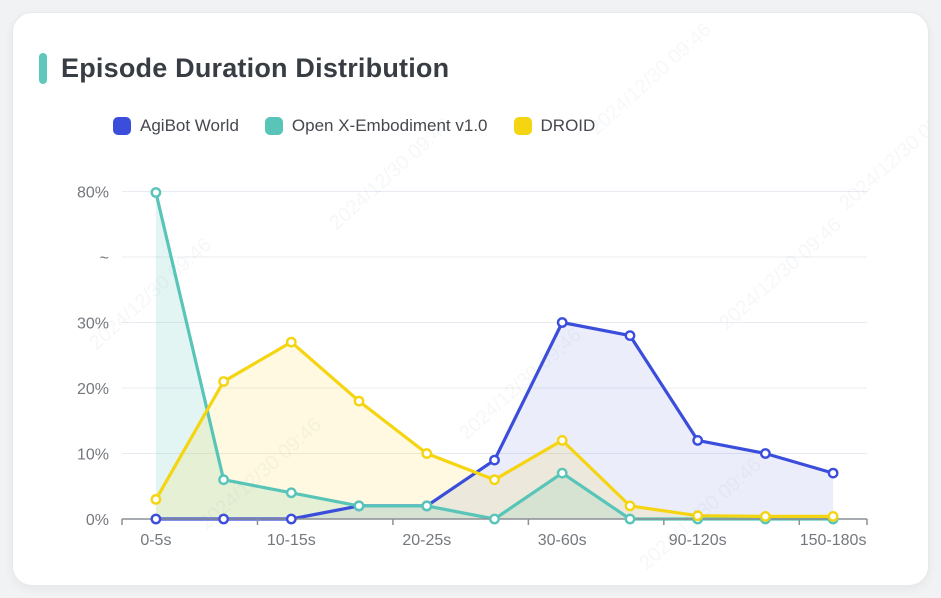 This screenshot has height=598, width=941. I want to click on legend-swatch-droid, so click(522, 126).